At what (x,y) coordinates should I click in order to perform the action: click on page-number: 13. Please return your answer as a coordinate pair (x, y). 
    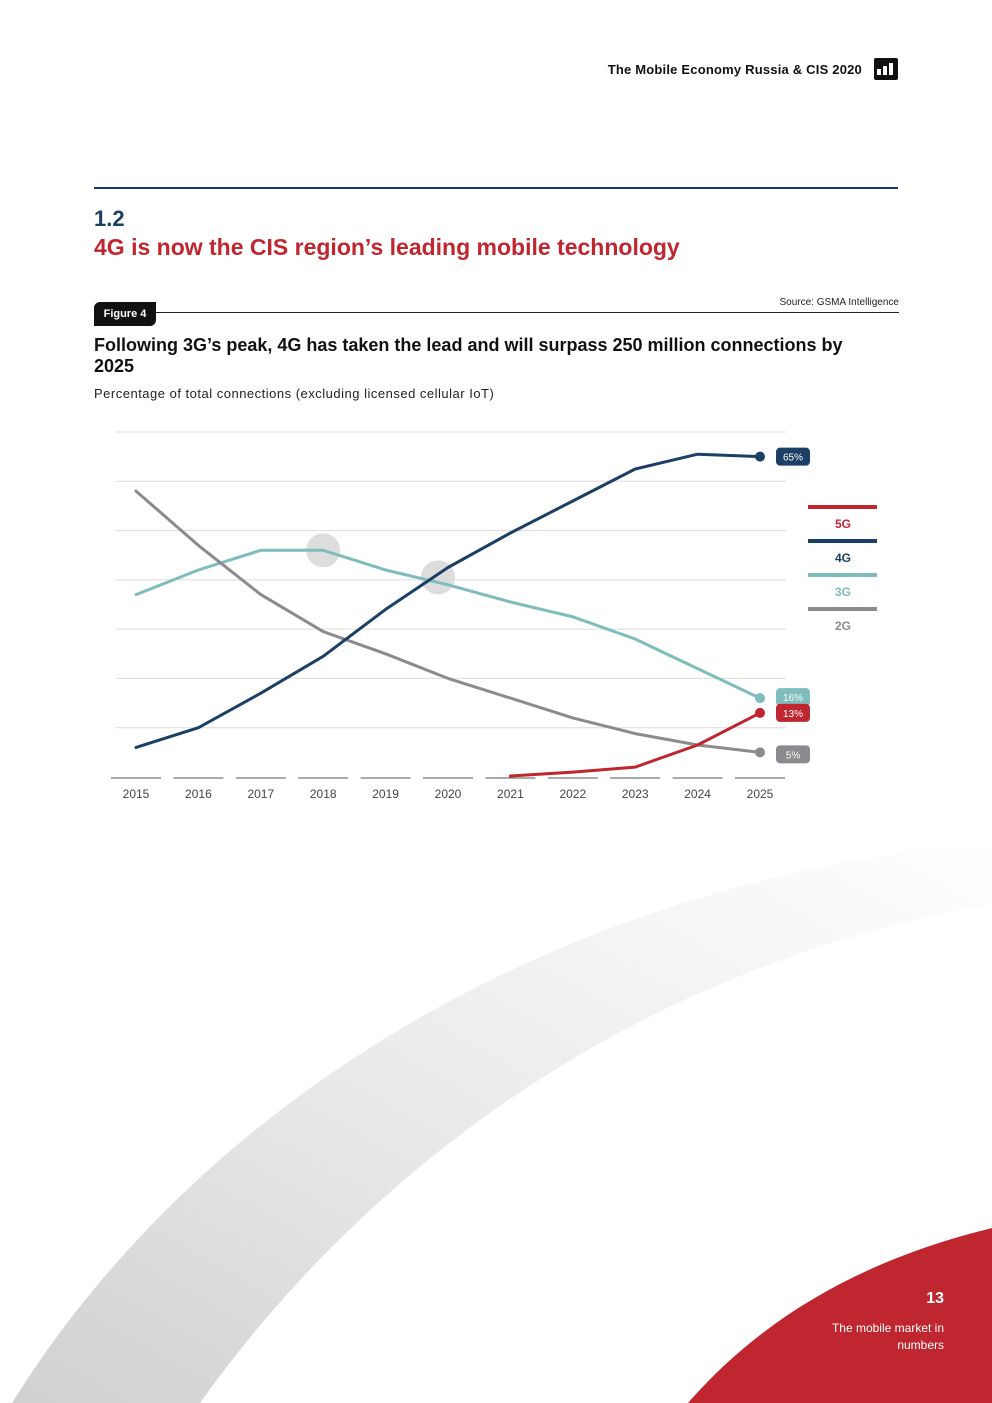
    Looking at the image, I should click on (935, 1298).